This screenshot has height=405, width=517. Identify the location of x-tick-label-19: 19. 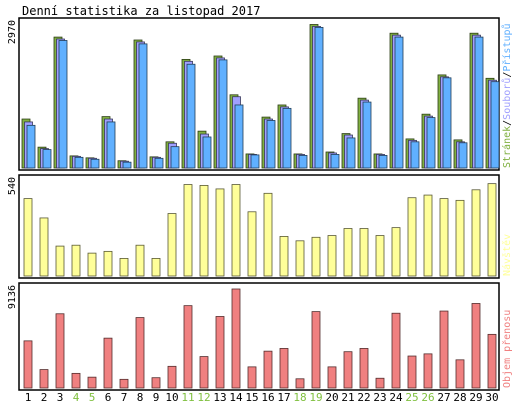
(315, 397).